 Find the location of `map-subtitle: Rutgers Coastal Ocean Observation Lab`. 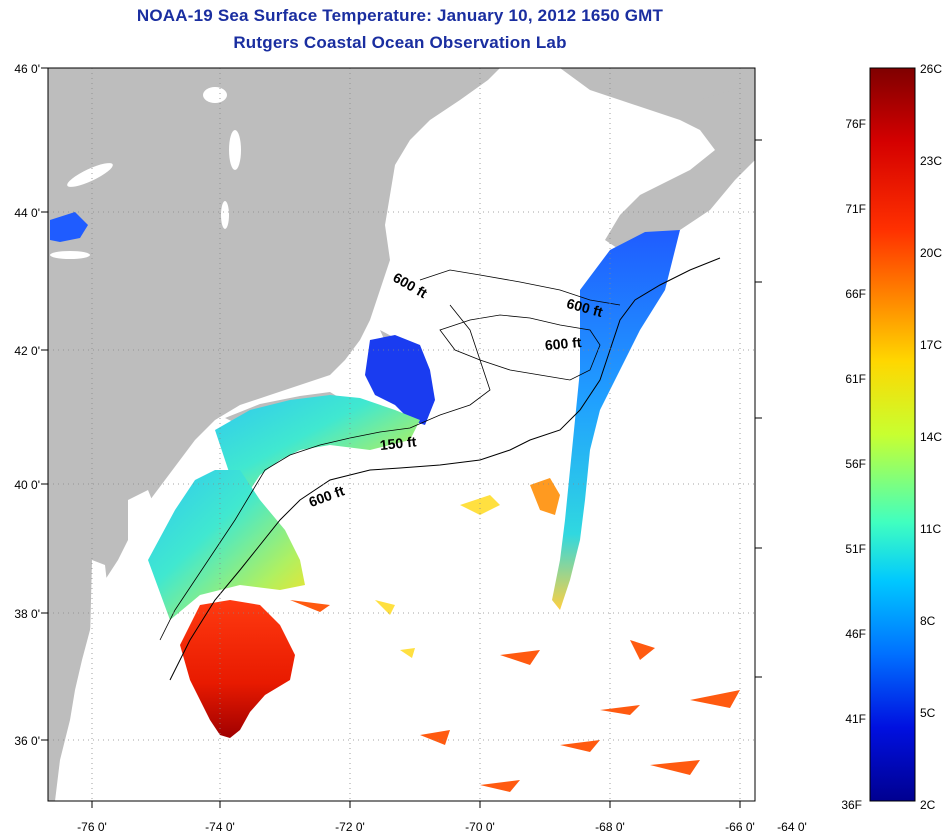

map-subtitle: Rutgers Coastal Ocean Observation Lab is located at coordinates (400, 42).